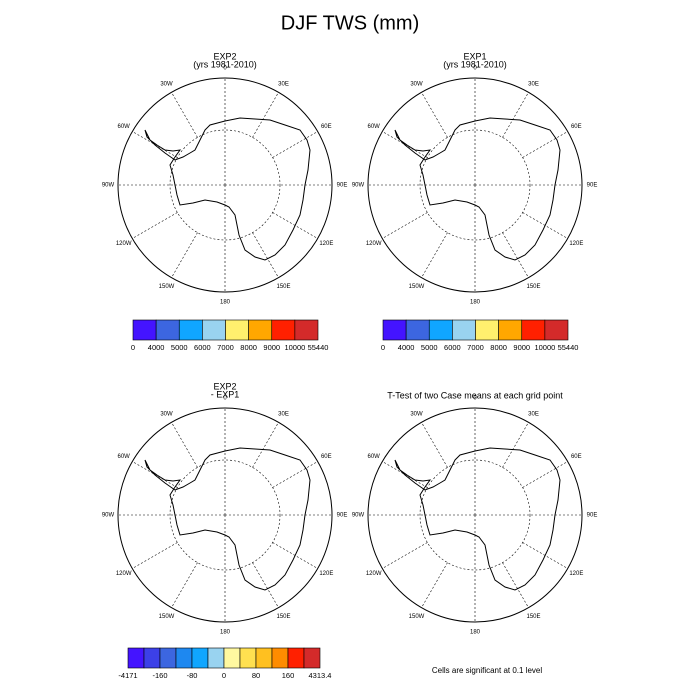 The image size is (700, 700). I want to click on colorbar-label: 160, so click(288, 675).